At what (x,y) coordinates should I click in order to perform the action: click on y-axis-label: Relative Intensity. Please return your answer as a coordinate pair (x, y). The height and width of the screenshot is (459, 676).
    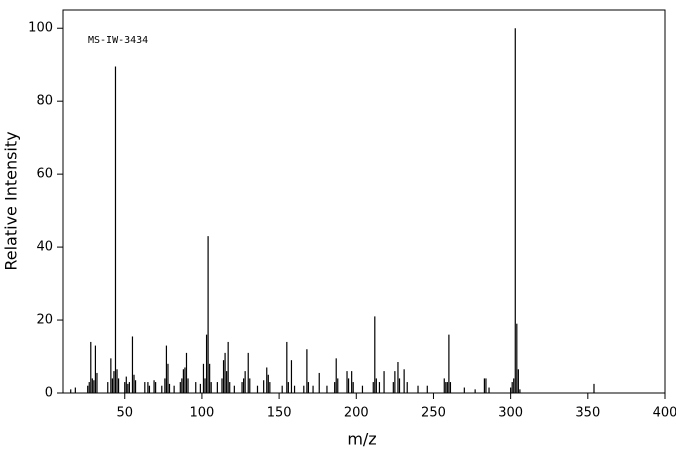
    Looking at the image, I should click on (11, 200).